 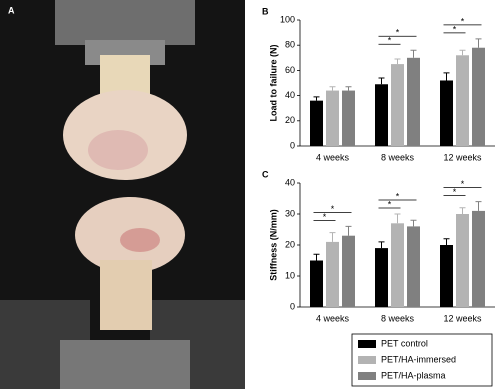 What do you see at coordinates (287, 19) in the screenshot?
I see `y-tick-label: 100` at bounding box center [287, 19].